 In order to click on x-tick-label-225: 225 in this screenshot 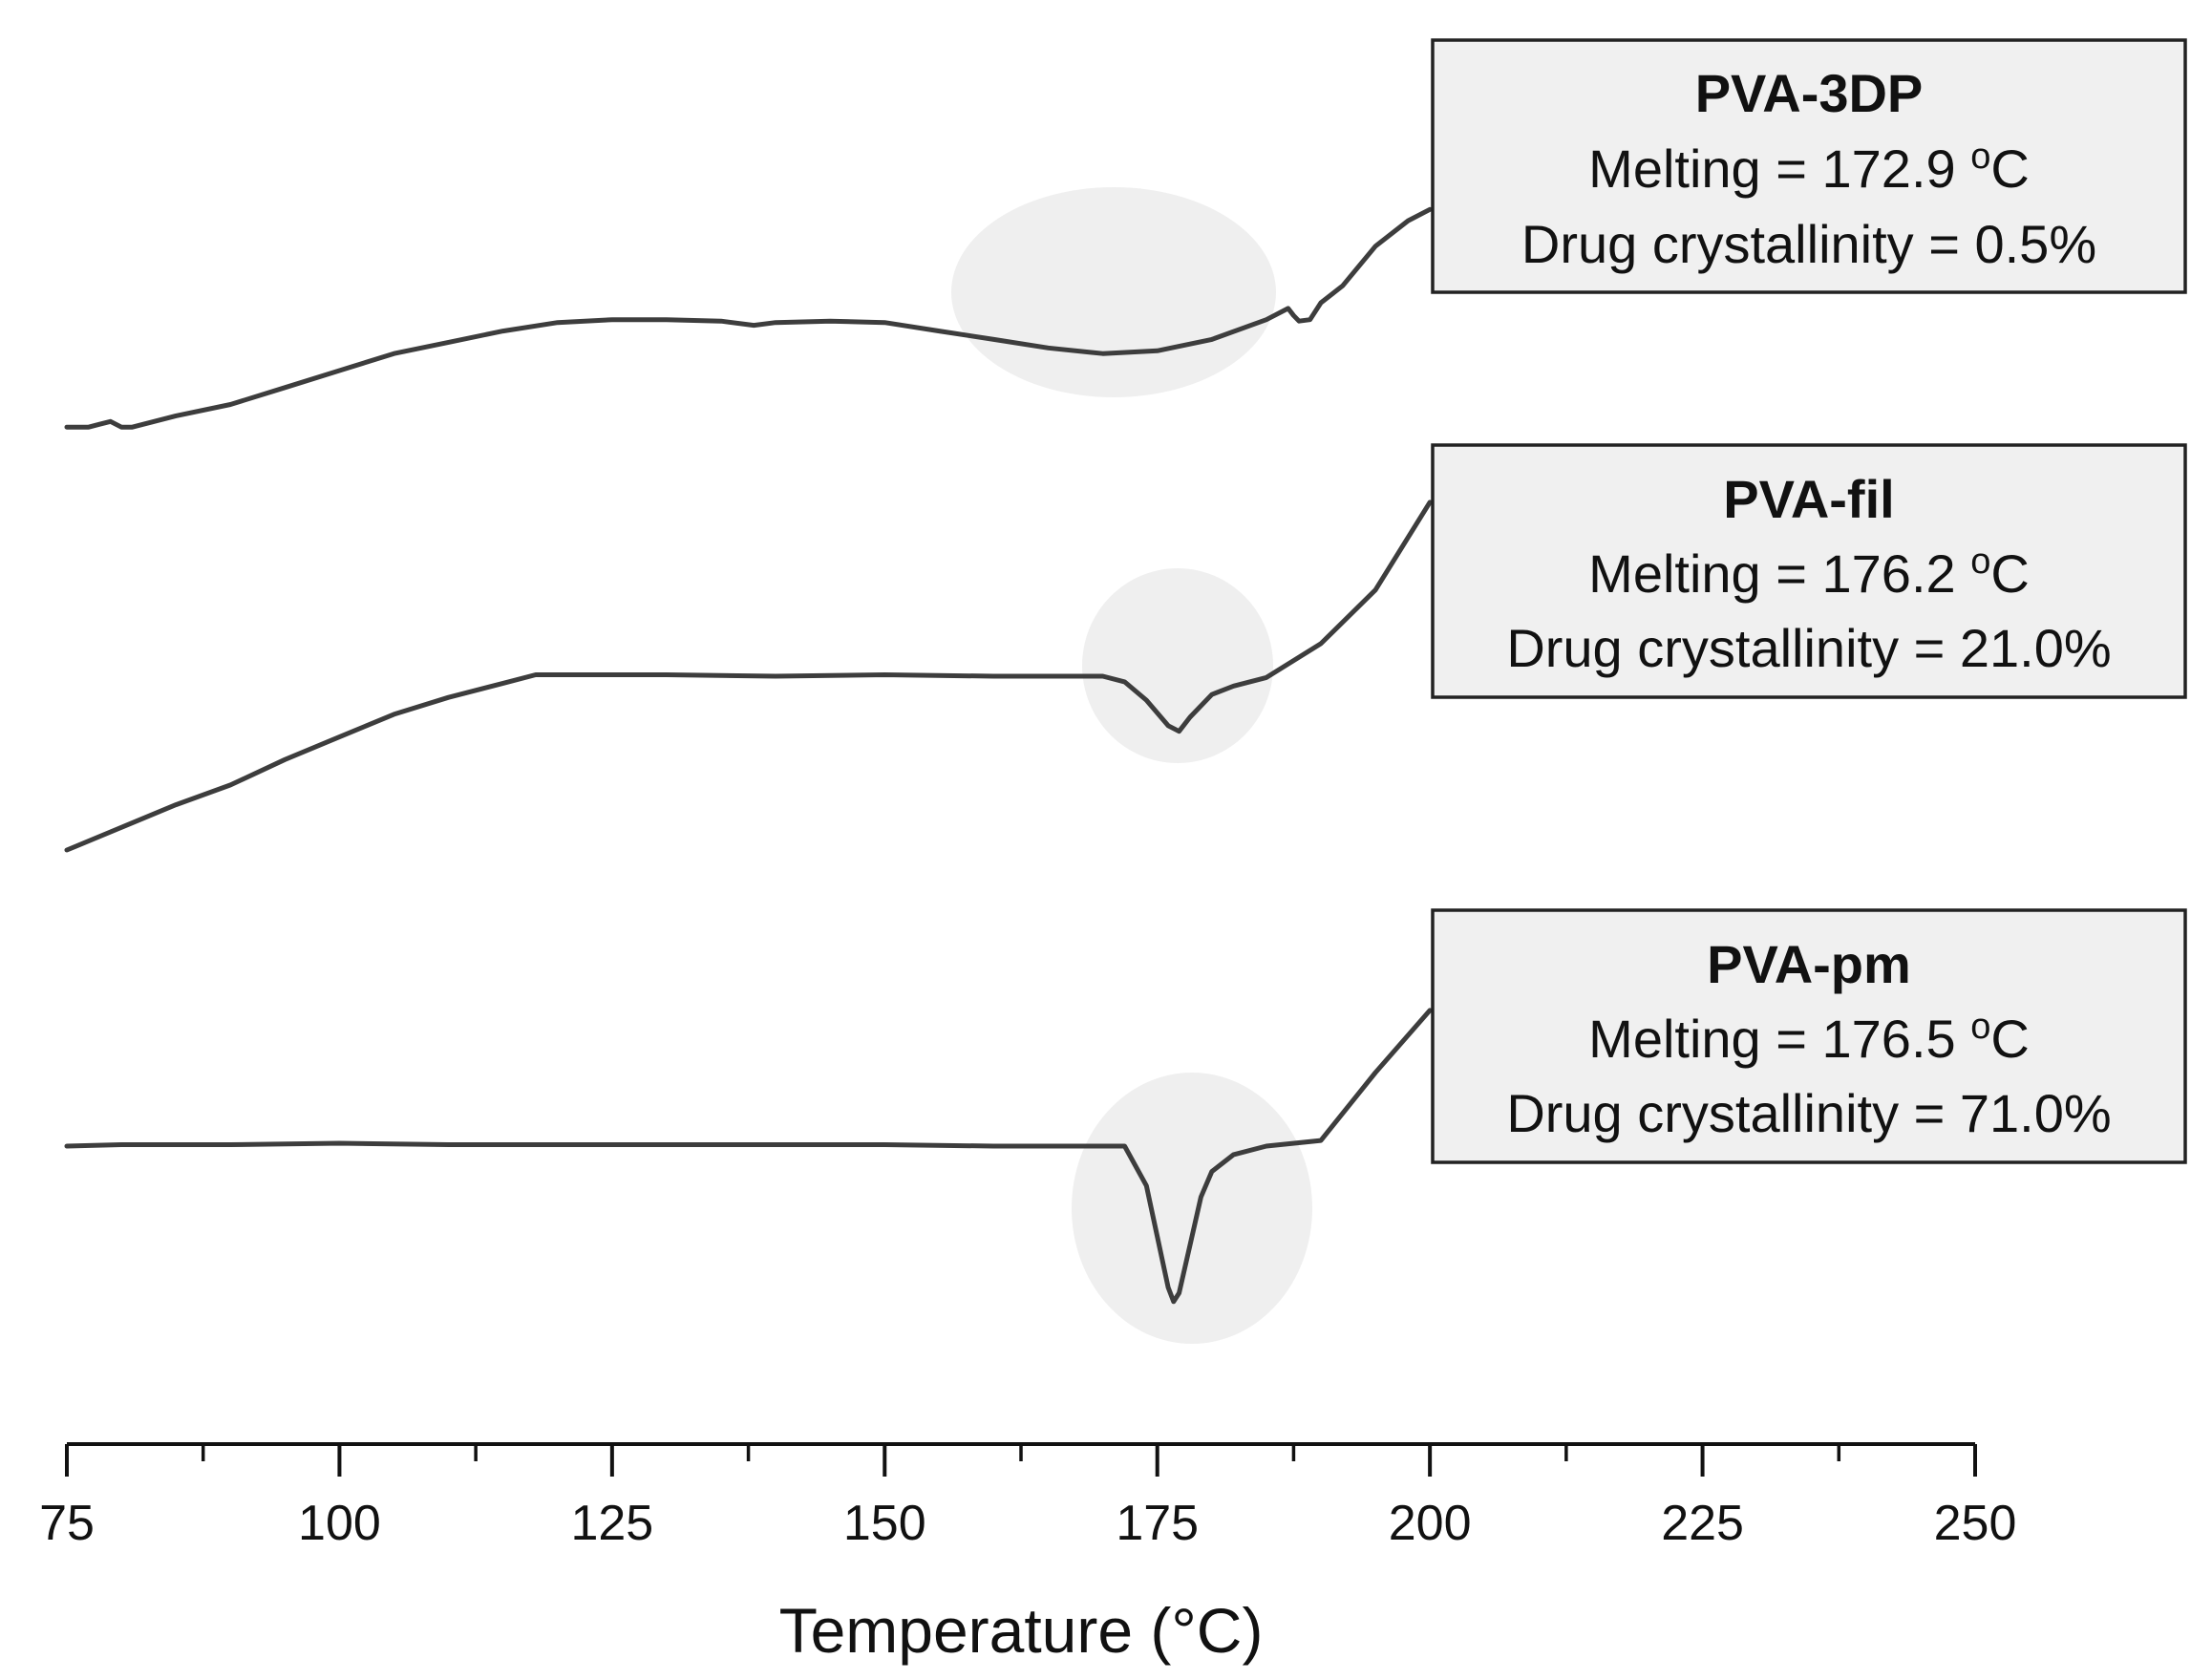, I will do `click(1702, 1523)`.